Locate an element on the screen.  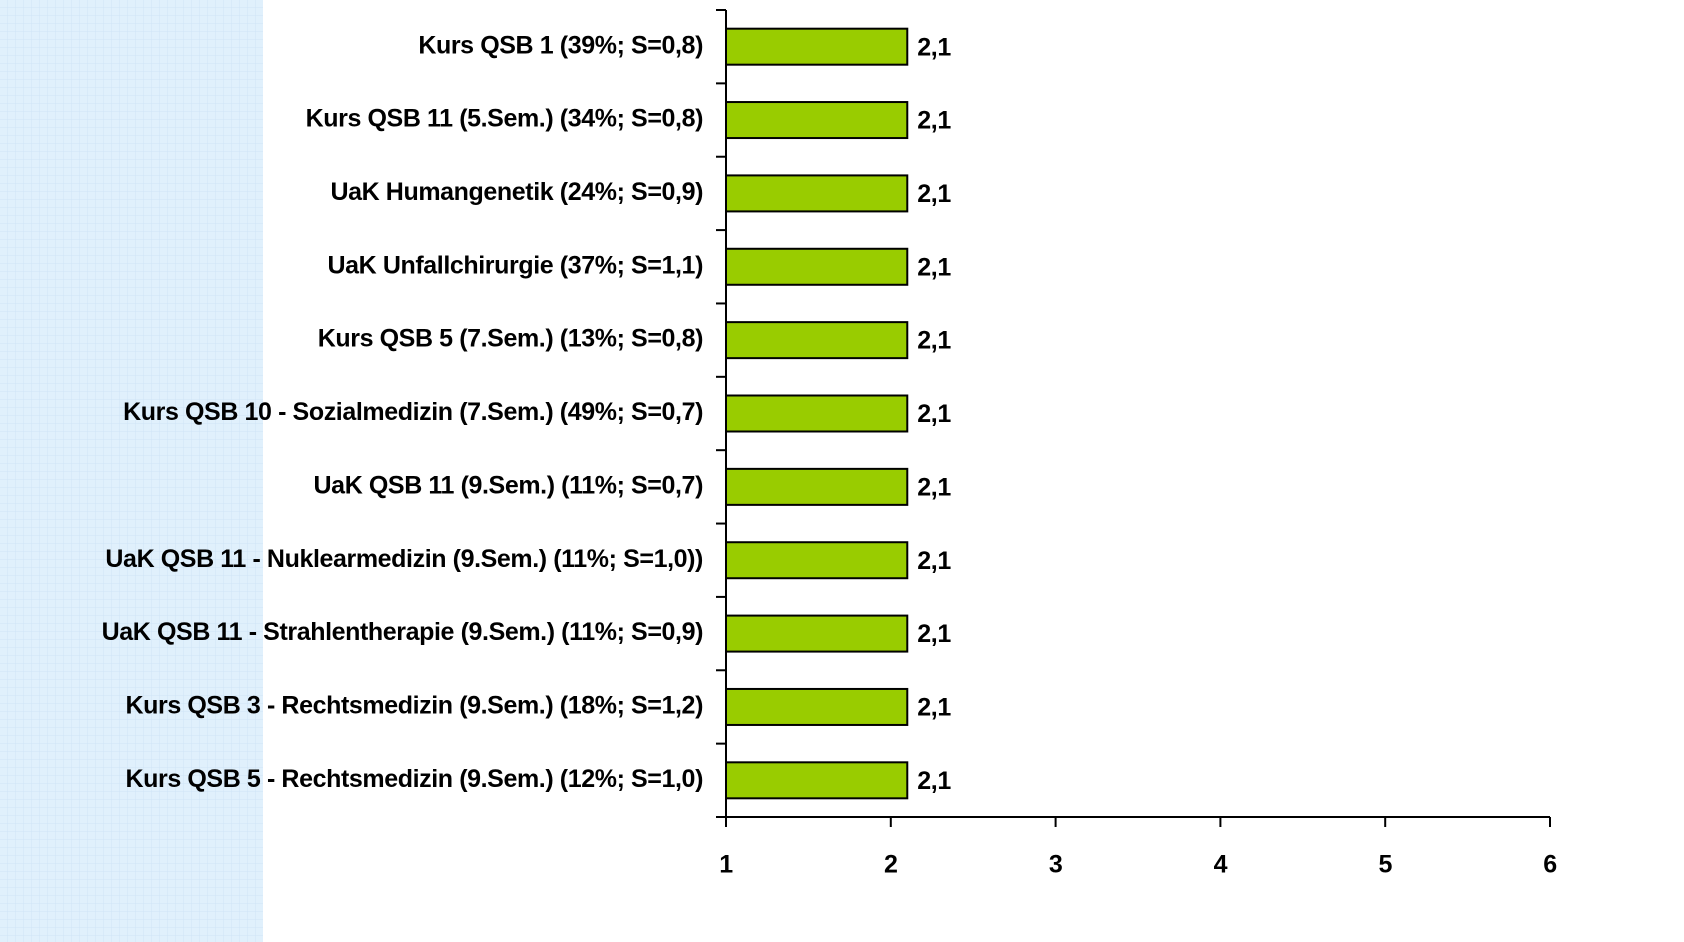
y-tick-label: UaK Unfallchirurgie (37%; S=1,1) is located at coordinates (515, 265).